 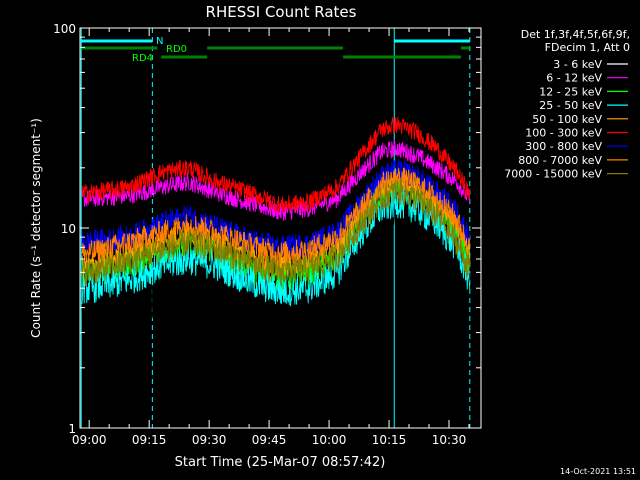 What do you see at coordinates (142, 58) in the screenshot?
I see `flag-label-rd4: RD4` at bounding box center [142, 58].